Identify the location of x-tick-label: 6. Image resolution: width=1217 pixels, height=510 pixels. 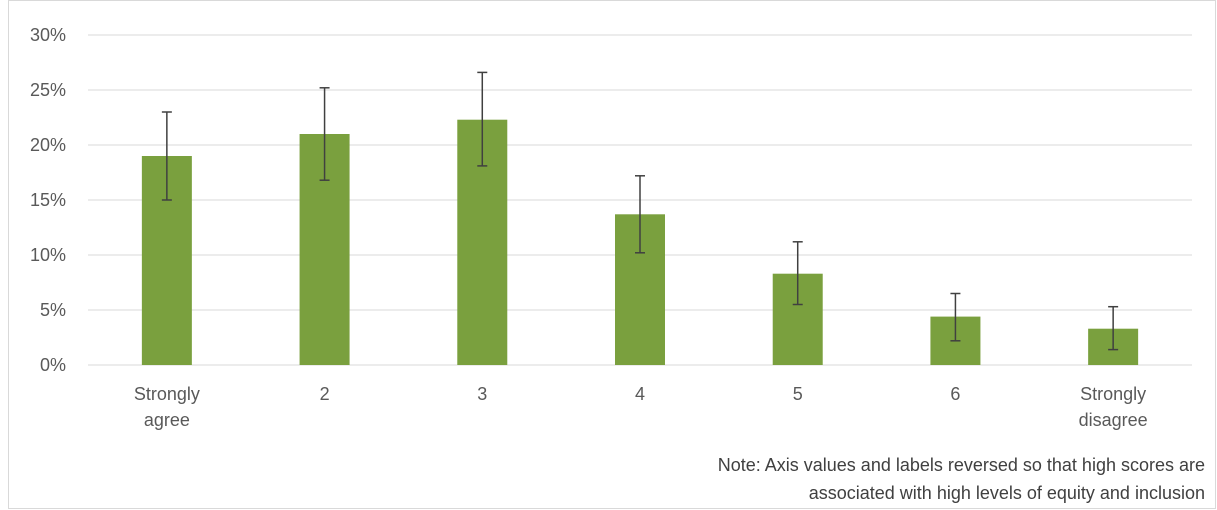
(955, 394).